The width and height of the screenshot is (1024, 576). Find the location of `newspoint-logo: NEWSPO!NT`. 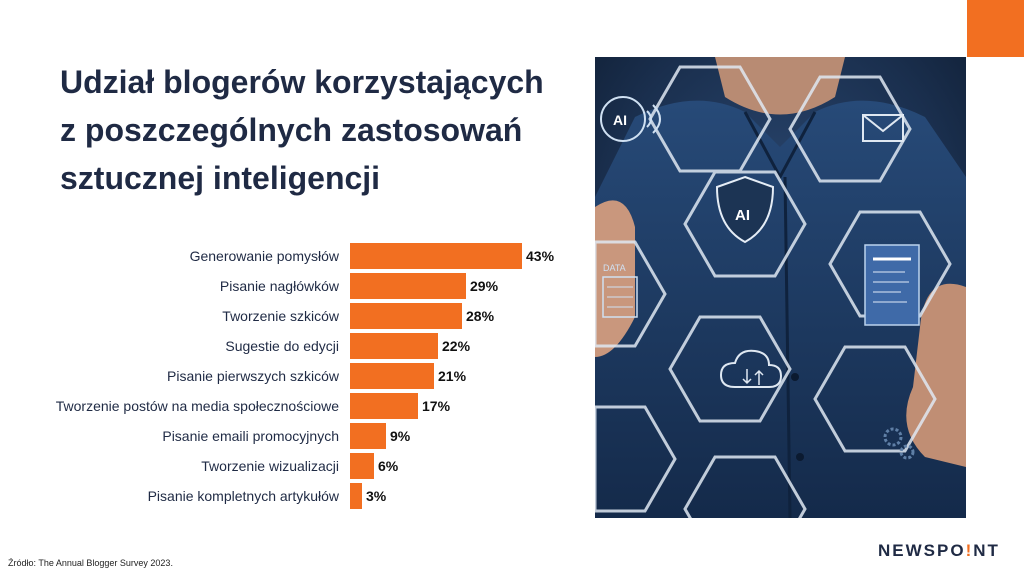

newspoint-logo: NEWSPO!NT is located at coordinates (939, 551).